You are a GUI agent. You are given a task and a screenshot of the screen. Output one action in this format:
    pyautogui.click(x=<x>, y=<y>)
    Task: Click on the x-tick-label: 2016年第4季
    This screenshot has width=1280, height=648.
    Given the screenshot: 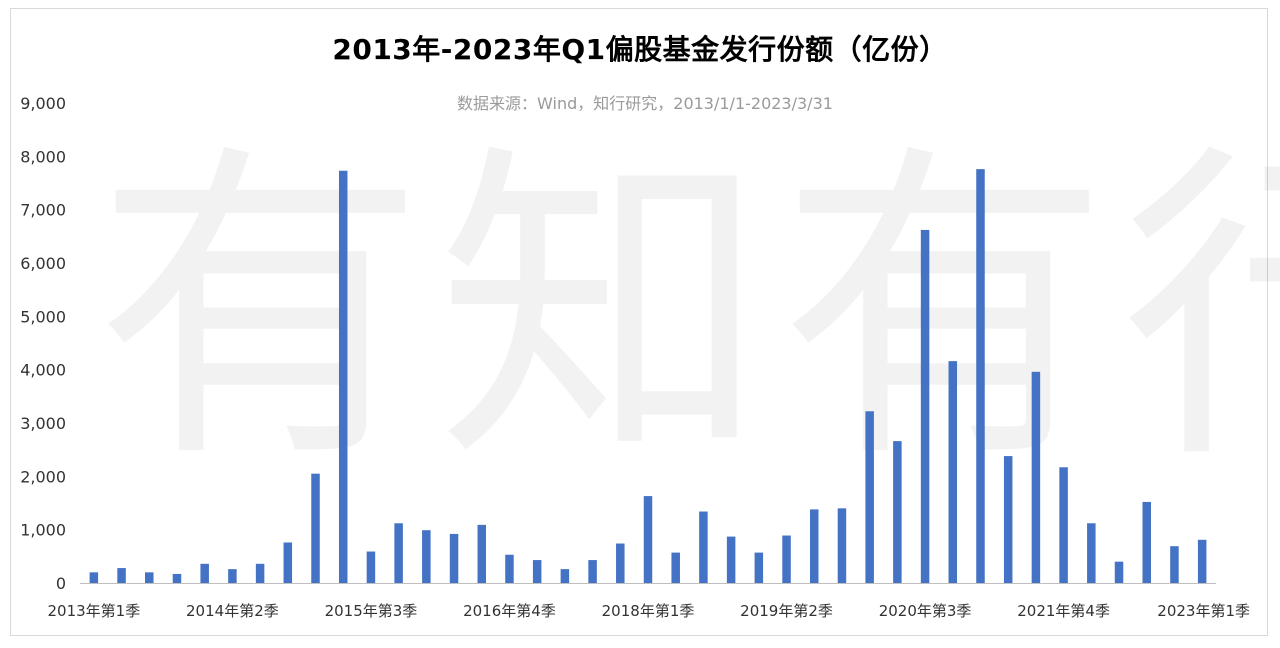 What is the action you would take?
    pyautogui.click(x=509, y=611)
    